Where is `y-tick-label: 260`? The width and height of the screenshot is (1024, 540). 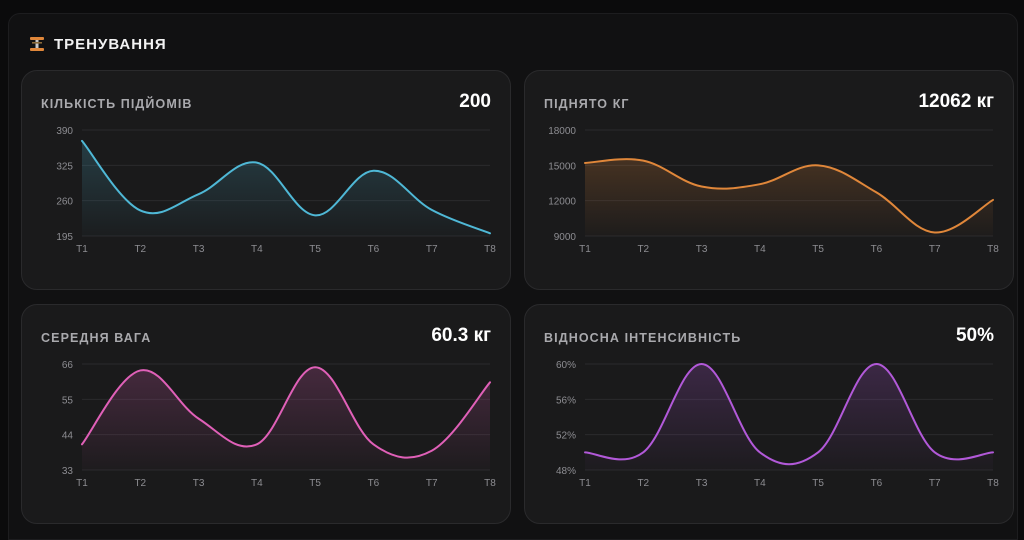
y-tick-label: 260 is located at coordinates (64, 202).